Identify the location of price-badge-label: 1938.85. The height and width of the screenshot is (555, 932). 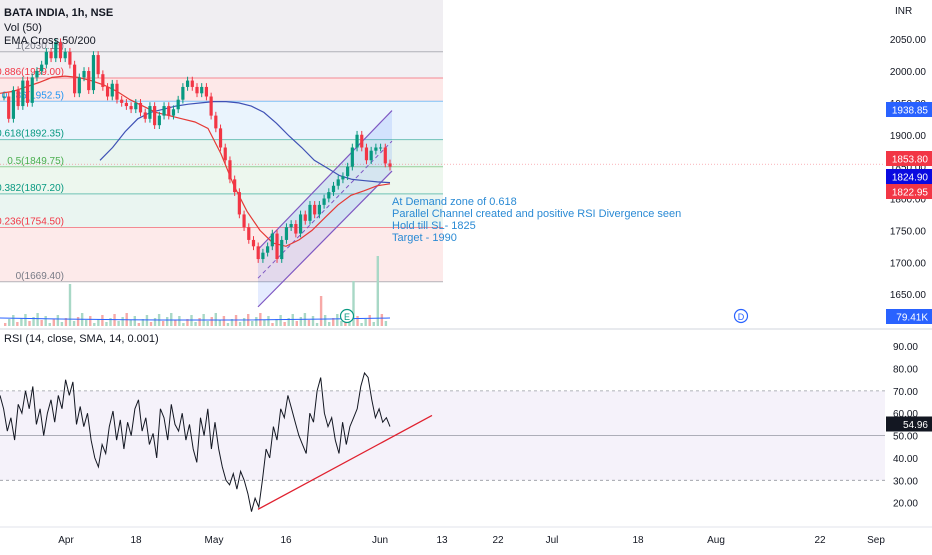
(910, 111).